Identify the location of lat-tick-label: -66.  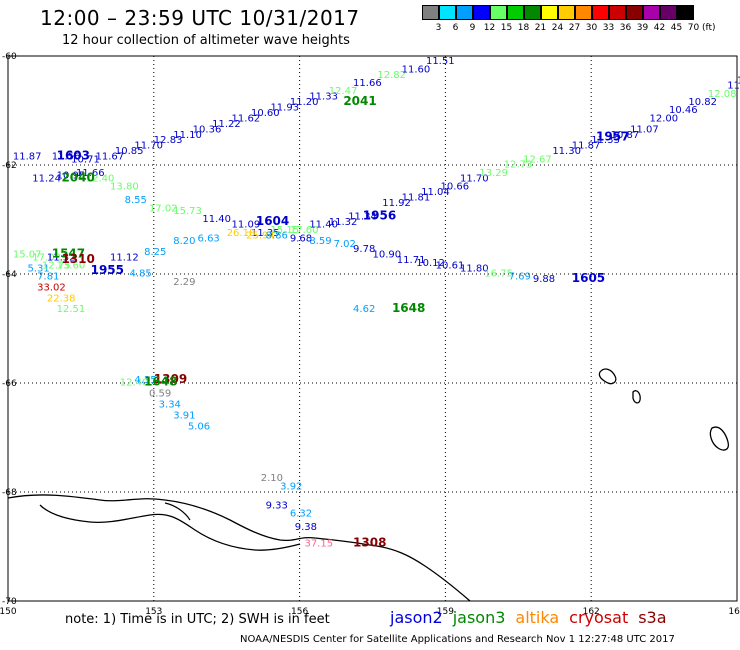
(9, 384).